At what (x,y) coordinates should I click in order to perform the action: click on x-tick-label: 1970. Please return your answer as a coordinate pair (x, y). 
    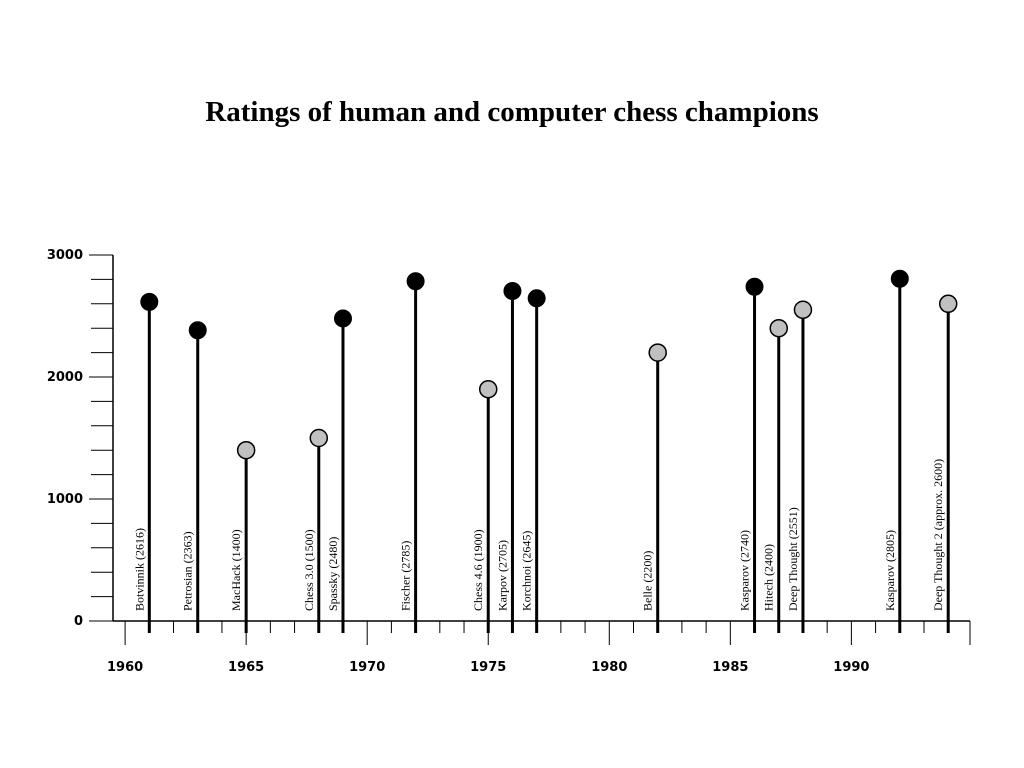
    Looking at the image, I should click on (367, 667).